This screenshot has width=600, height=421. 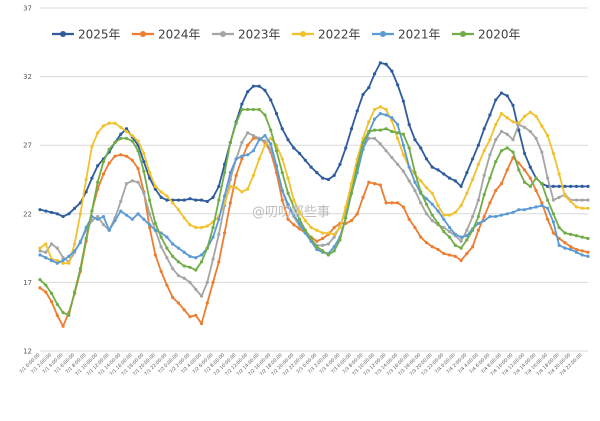 What do you see at coordinates (27, 352) in the screenshot?
I see `y-tick-label: 12` at bounding box center [27, 352].